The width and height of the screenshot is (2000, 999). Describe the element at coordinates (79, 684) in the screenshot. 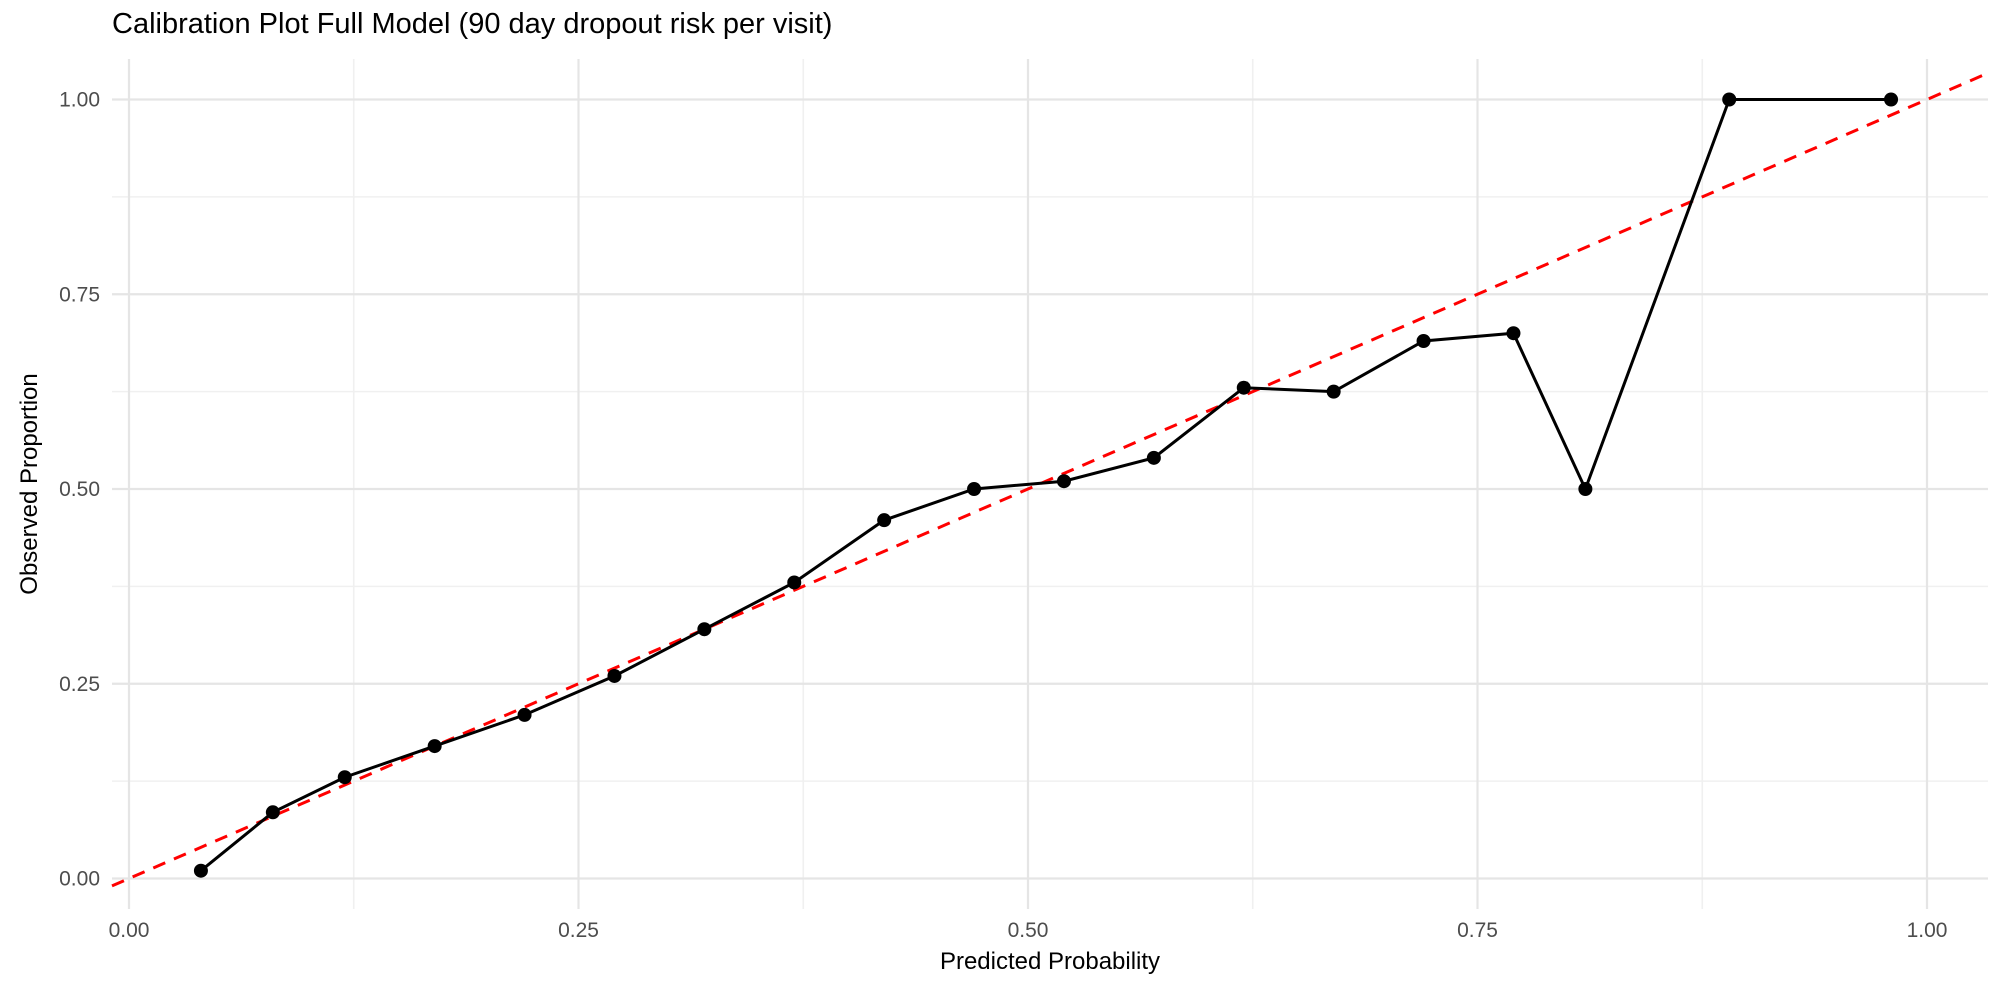

I see `y-axis-tick-label: 0.25` at that location.